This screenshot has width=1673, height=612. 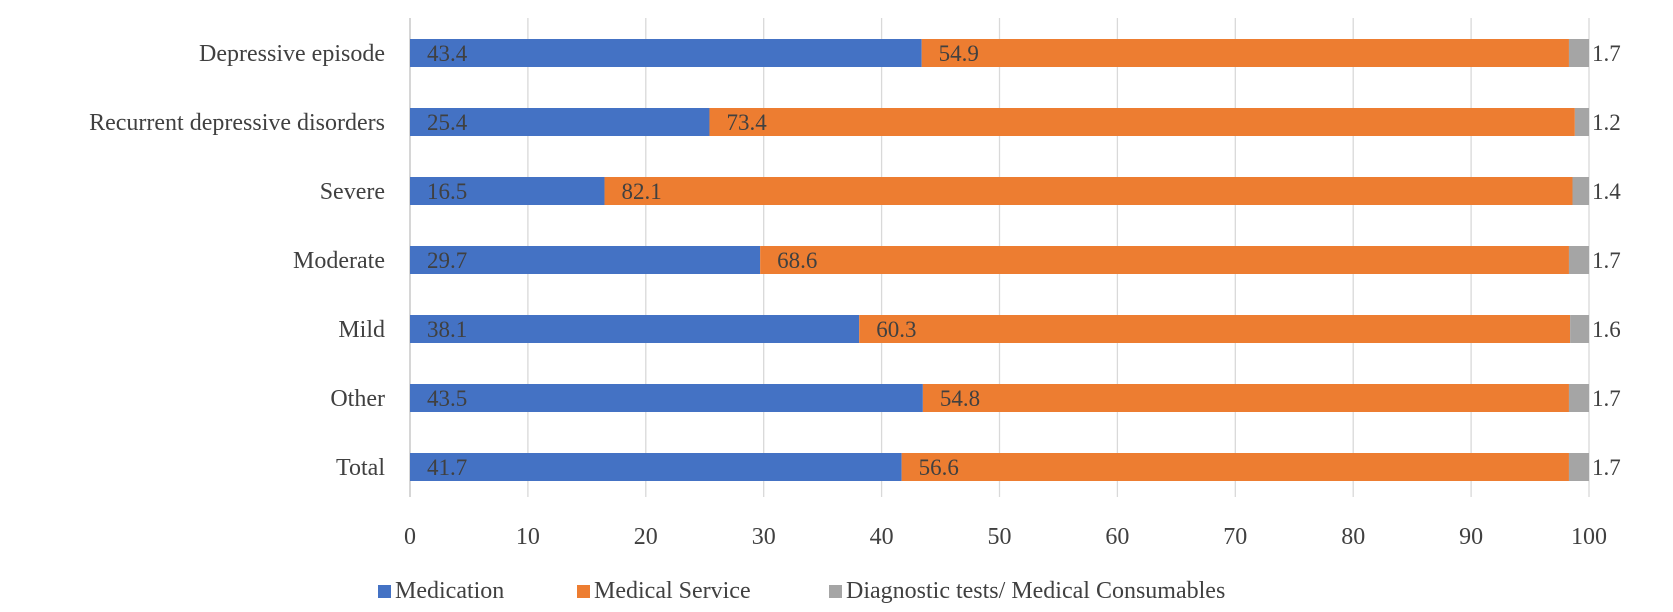 What do you see at coordinates (1606, 191) in the screenshot?
I see `data-label: 1.4` at bounding box center [1606, 191].